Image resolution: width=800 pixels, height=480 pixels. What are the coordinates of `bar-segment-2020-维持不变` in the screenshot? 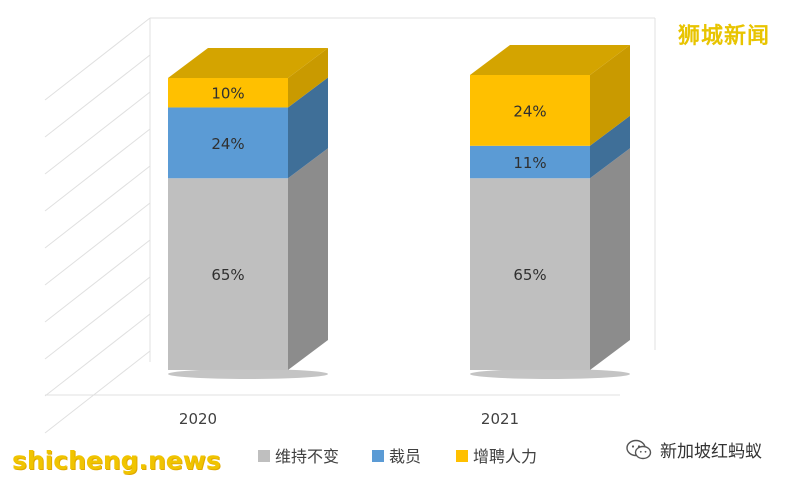 It's located at (228, 274).